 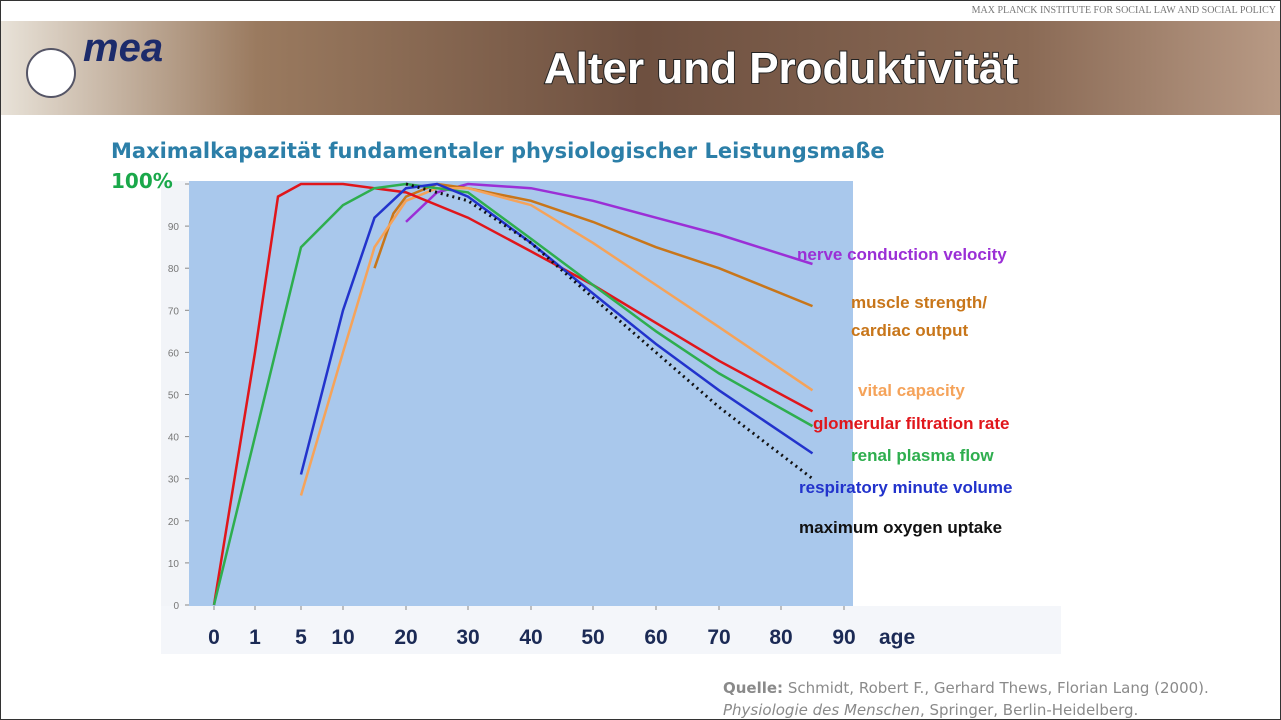 I want to click on x-axis-label: age, so click(x=897, y=637).